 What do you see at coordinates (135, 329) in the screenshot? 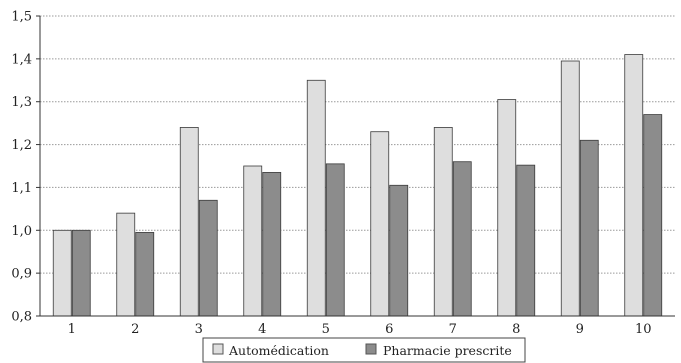
I see `x-tick-label: 2` at bounding box center [135, 329].